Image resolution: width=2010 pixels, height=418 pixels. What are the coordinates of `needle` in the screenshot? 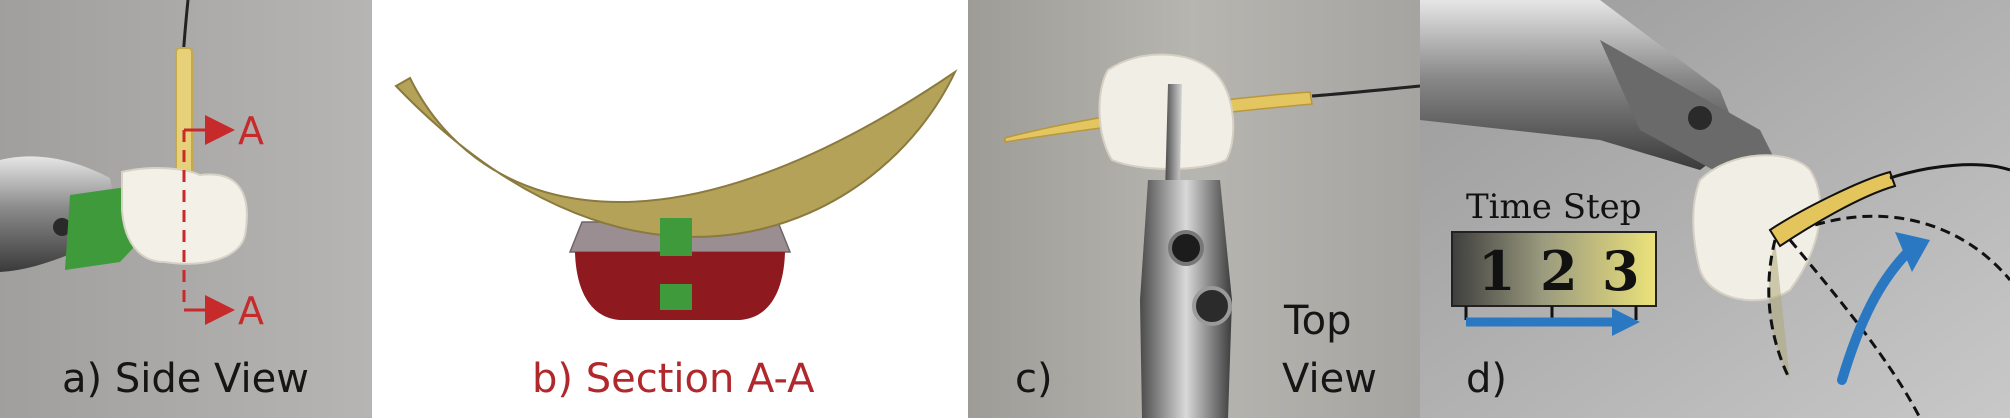 It's located at (1832, 209).